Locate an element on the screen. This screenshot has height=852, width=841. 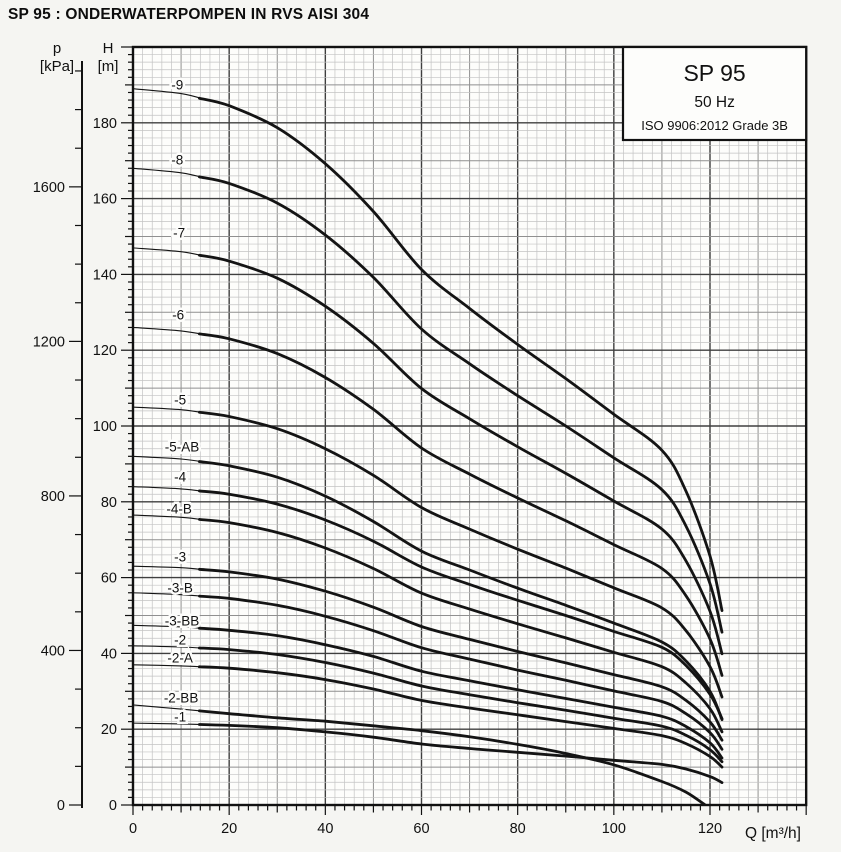
pump-curve--3 is located at coordinates (428, 653).